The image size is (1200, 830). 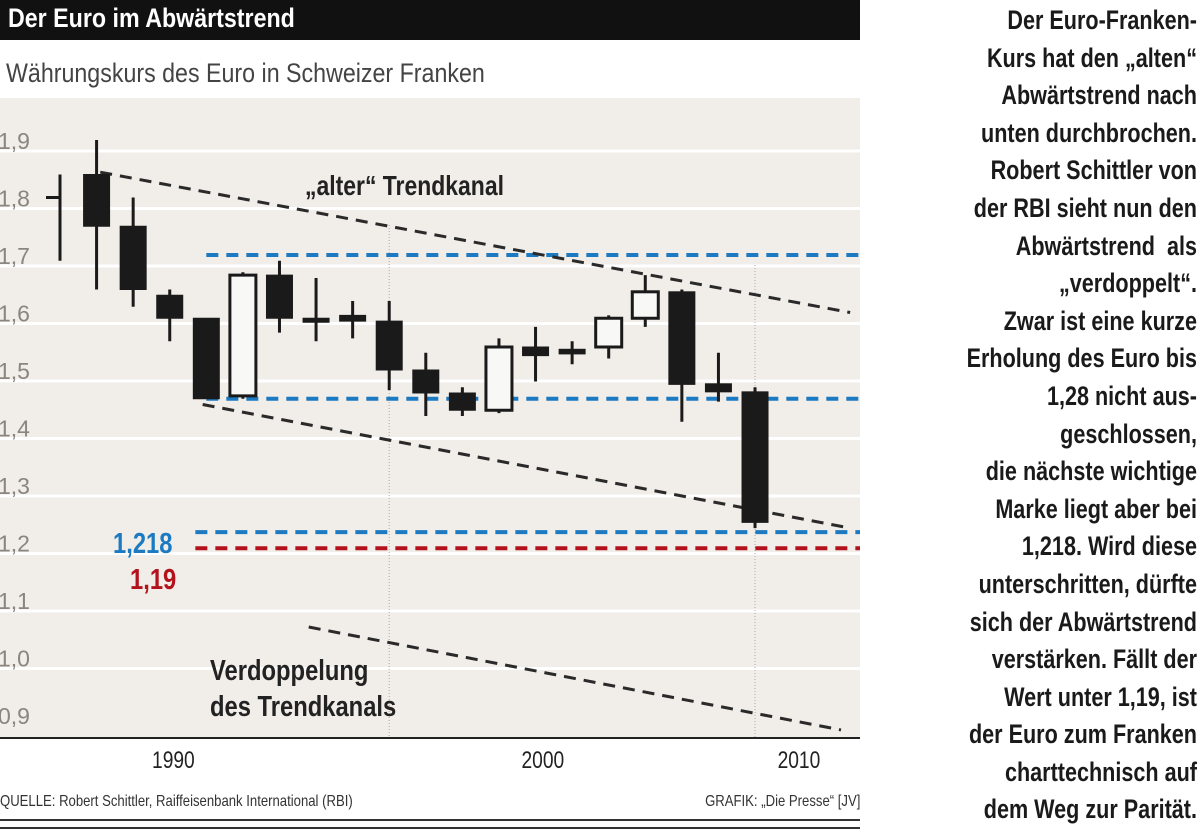 What do you see at coordinates (173, 760) in the screenshot?
I see `x-tick-label: 1990` at bounding box center [173, 760].